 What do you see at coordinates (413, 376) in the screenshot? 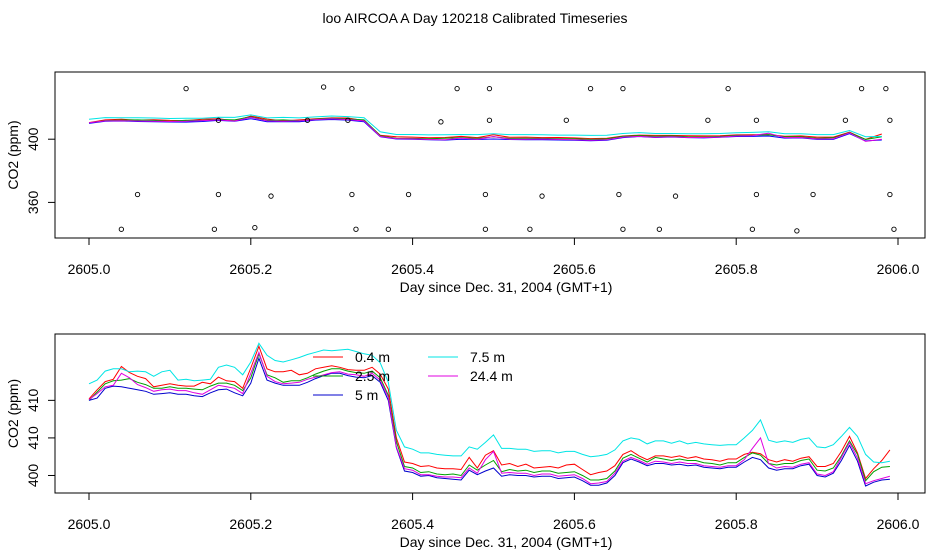
I see `legend: 0.4 m 2.5 m 5 m 7.5 m 24.4 m` at bounding box center [413, 376].